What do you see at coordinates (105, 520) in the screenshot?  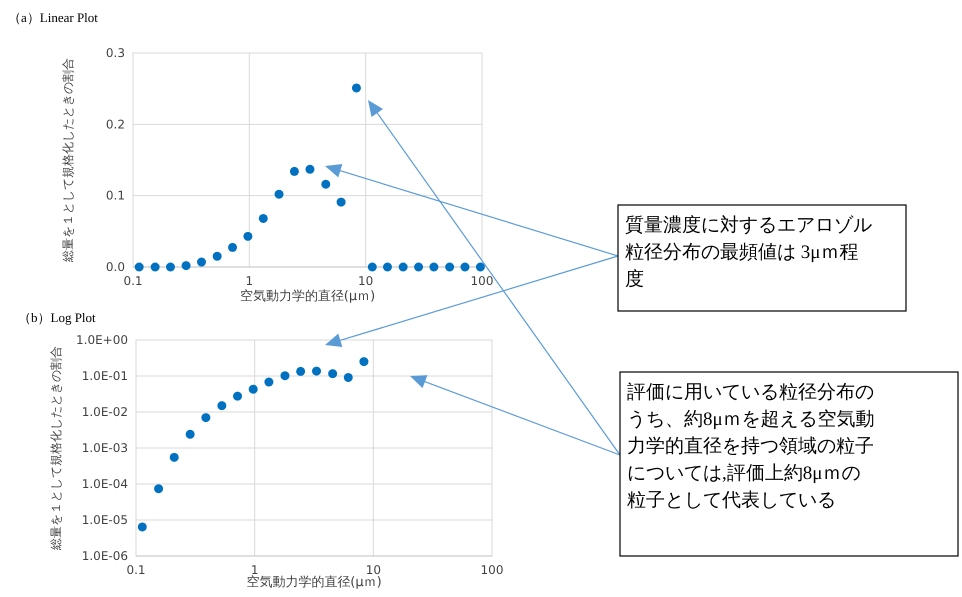 I see `y-tick-label: 1.0E-05` at bounding box center [105, 520].